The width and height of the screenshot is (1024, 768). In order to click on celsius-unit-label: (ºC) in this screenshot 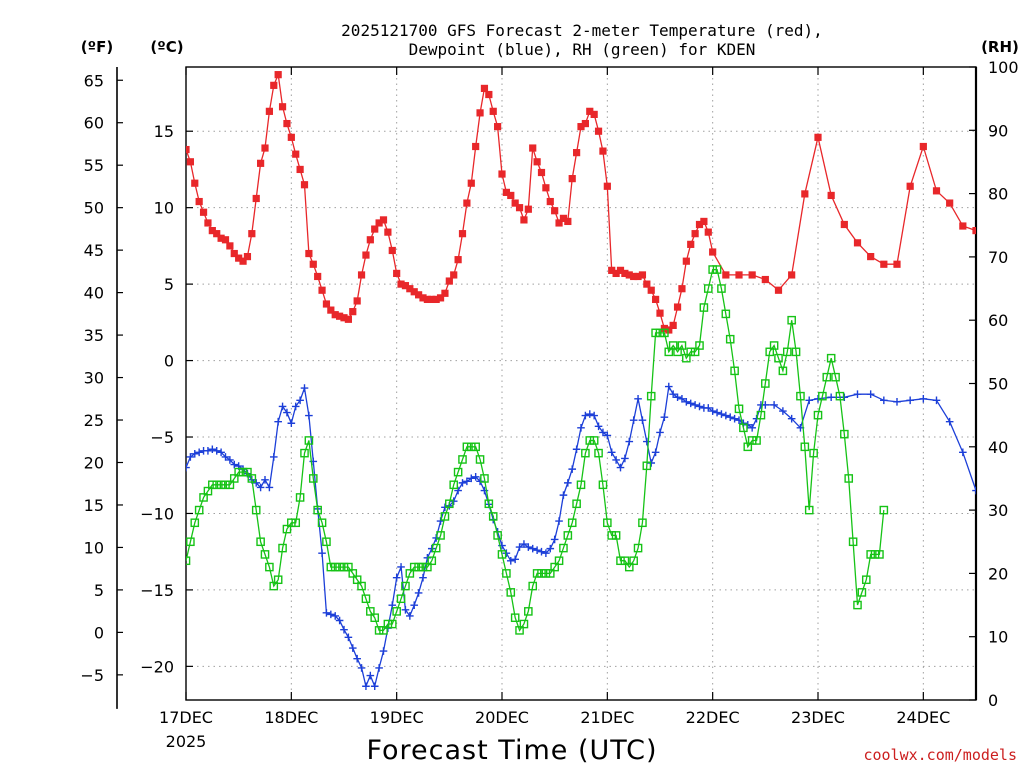, I will do `click(166, 47)`.